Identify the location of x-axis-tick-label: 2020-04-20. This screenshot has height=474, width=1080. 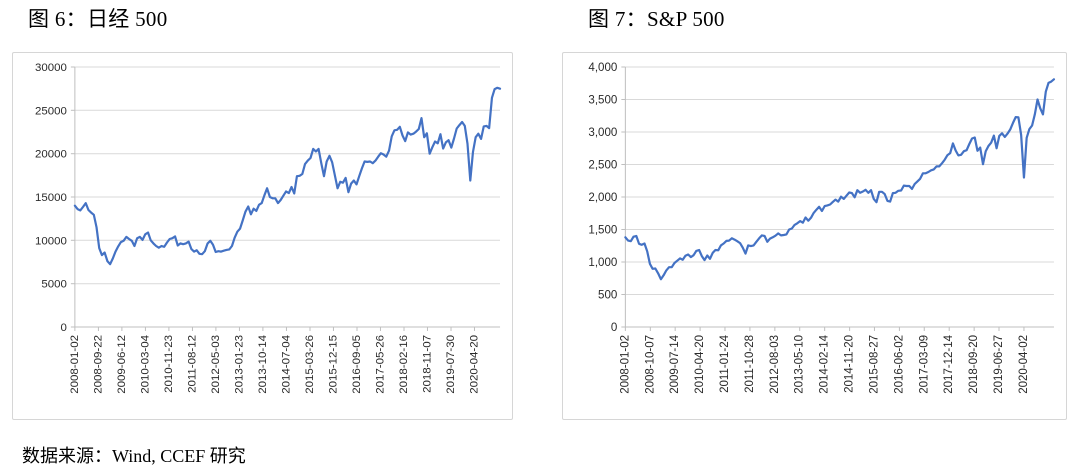
(474, 364).